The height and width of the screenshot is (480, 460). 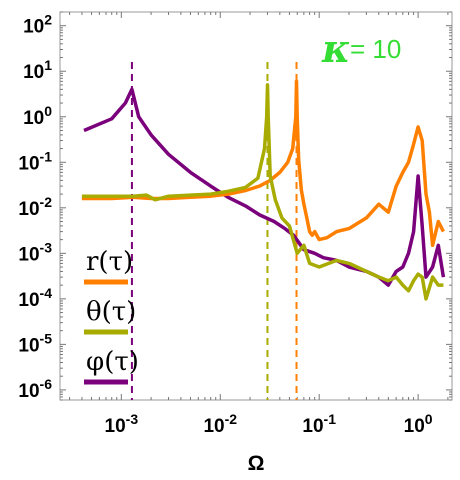 What do you see at coordinates (35, 298) in the screenshot?
I see `y-tick-label: 10⁻⁴` at bounding box center [35, 298].